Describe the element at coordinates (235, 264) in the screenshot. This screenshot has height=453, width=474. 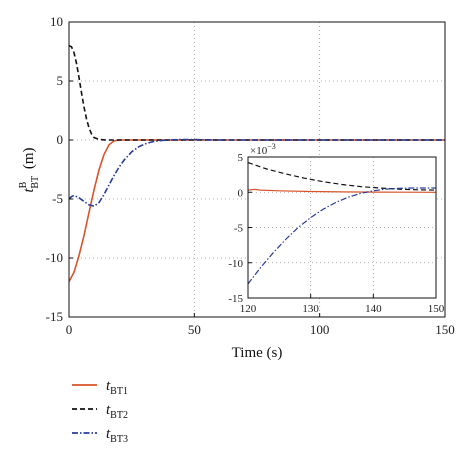
I see `inset-y-tick-label: -10` at that location.